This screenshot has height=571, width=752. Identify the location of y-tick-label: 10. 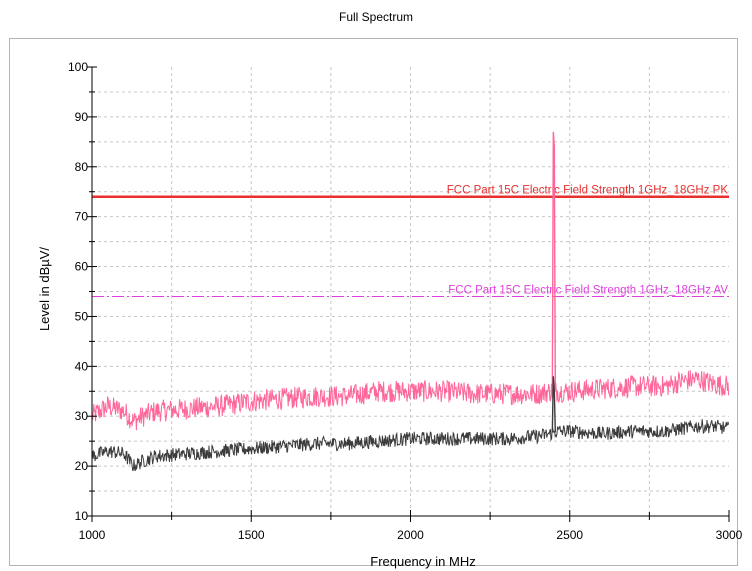
(82, 516).